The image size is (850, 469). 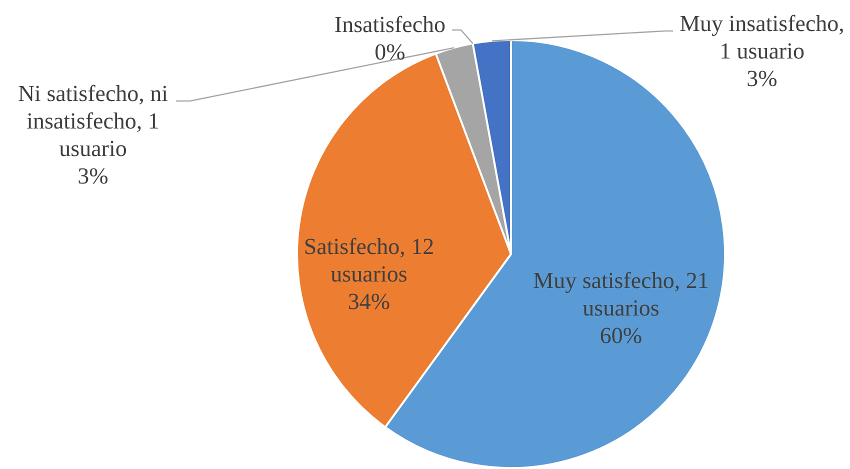 I want to click on slice-label: Muy insatisfecho, 1 usuario 3%, so click(x=762, y=51).